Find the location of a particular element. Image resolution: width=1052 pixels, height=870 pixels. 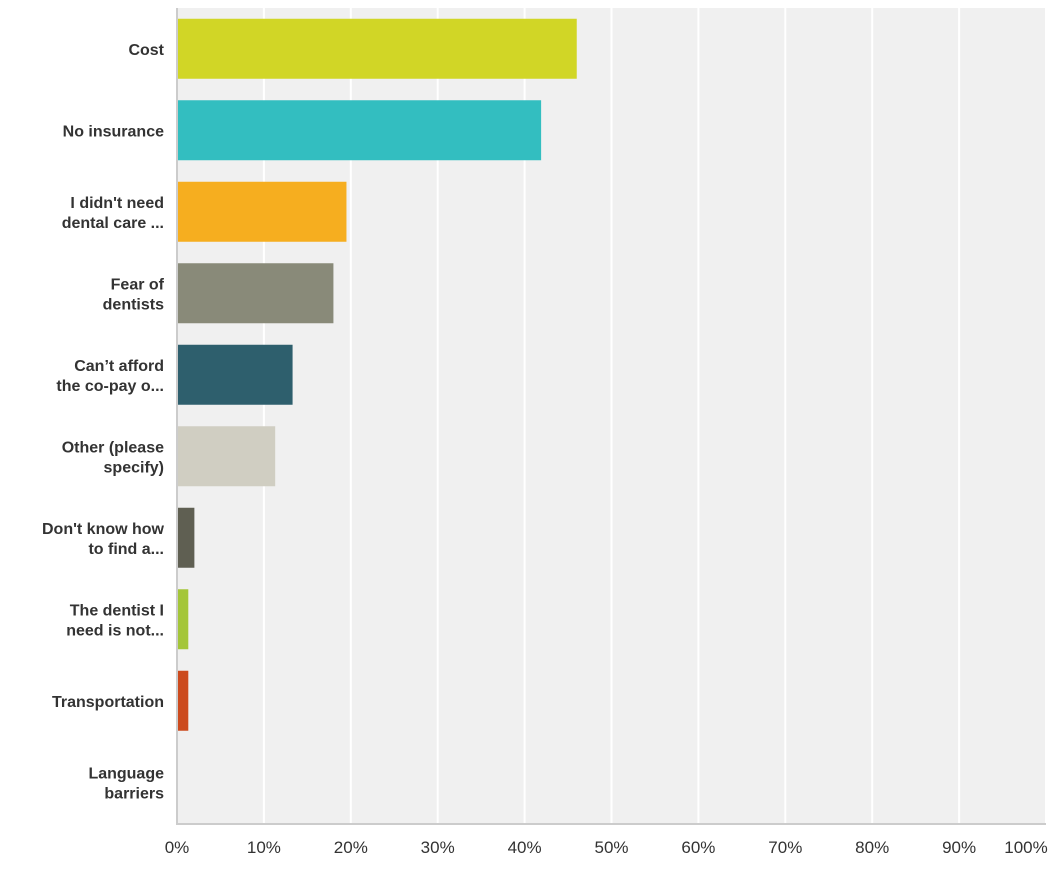

category-label: No insurance is located at coordinates (113, 131).